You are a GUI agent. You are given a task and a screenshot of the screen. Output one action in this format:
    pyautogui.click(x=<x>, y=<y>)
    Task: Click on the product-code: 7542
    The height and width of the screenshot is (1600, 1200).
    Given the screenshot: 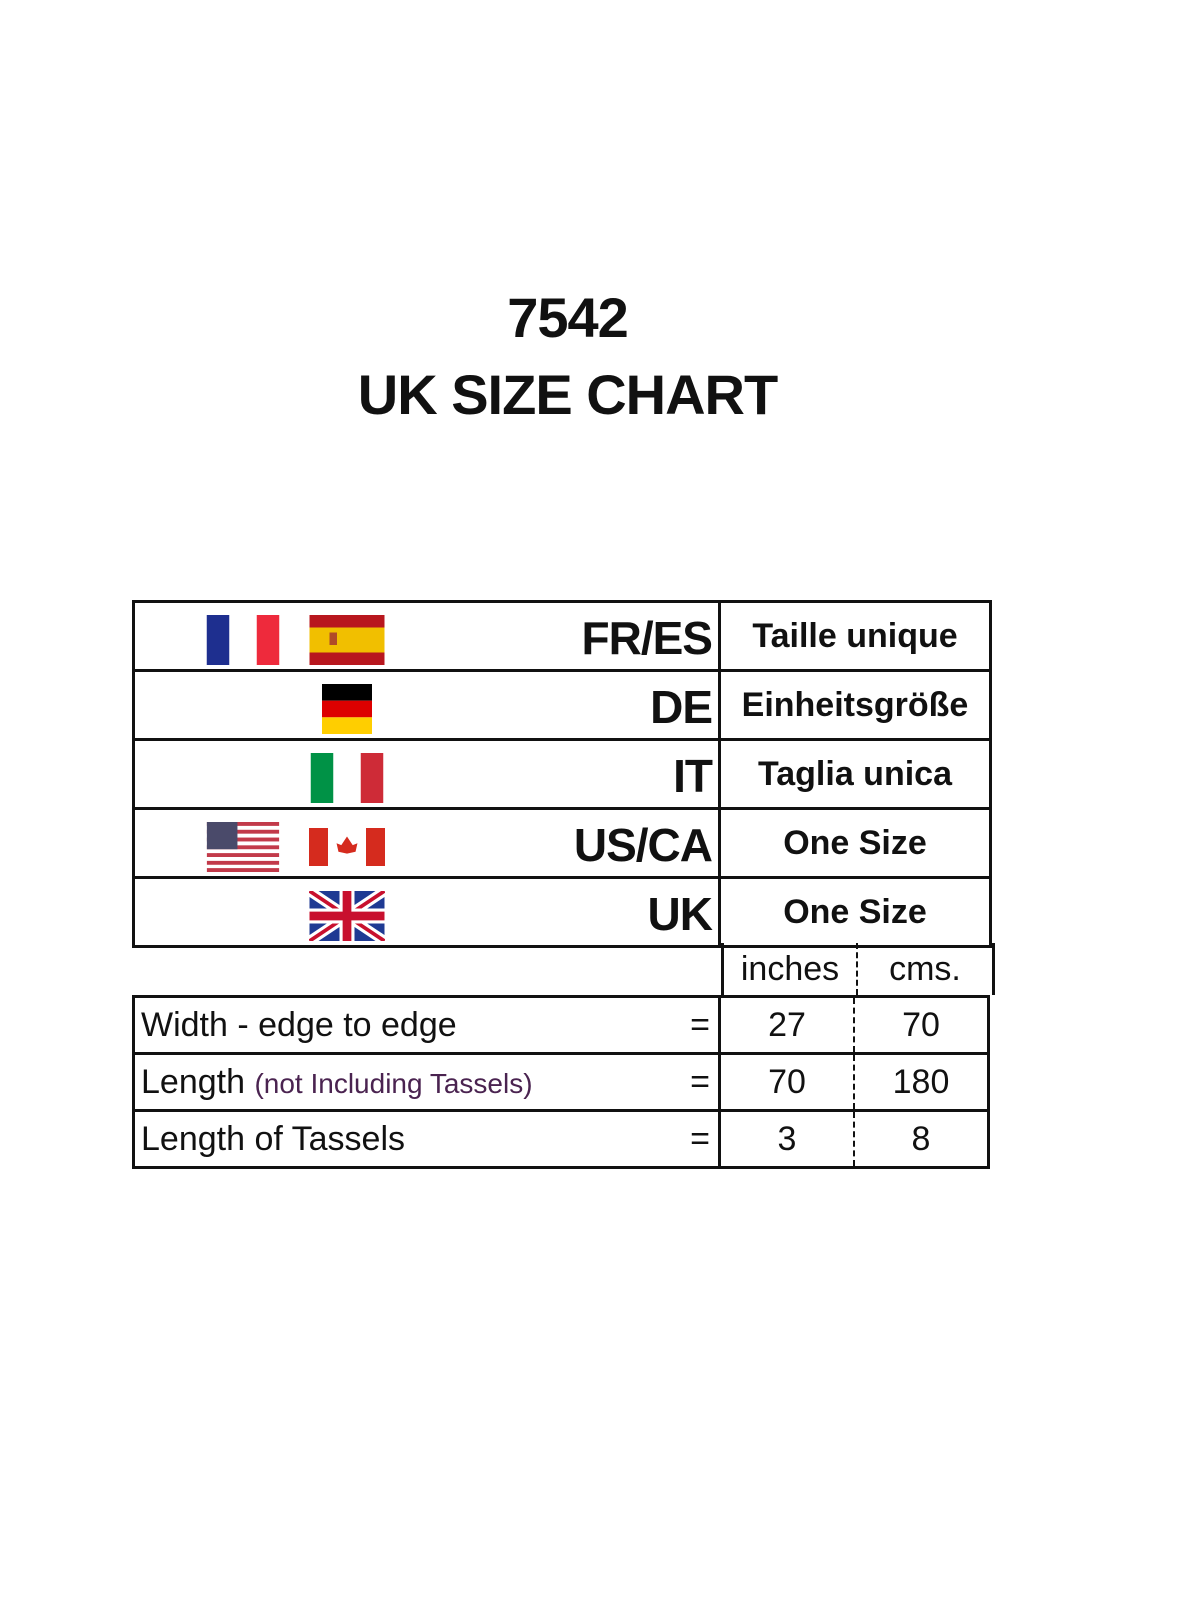 What is the action you would take?
    pyautogui.click(x=568, y=317)
    